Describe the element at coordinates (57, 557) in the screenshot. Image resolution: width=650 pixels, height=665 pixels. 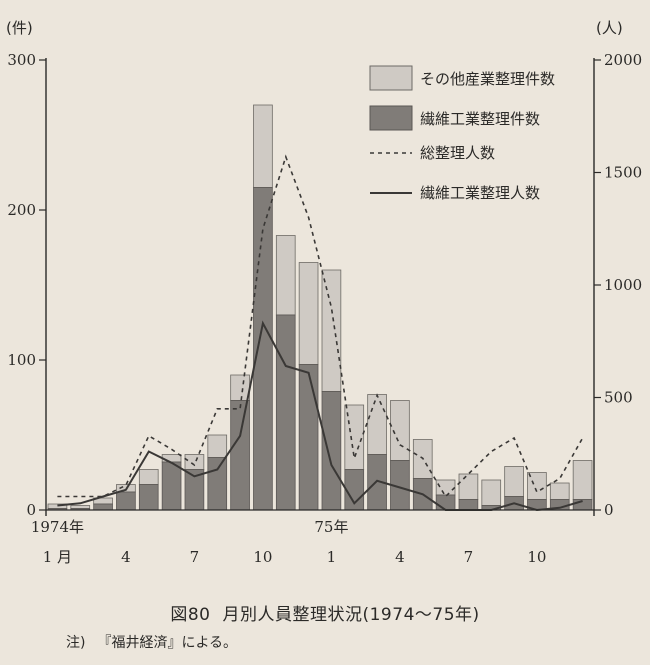
I see `x-month-label: 1 月` at that location.